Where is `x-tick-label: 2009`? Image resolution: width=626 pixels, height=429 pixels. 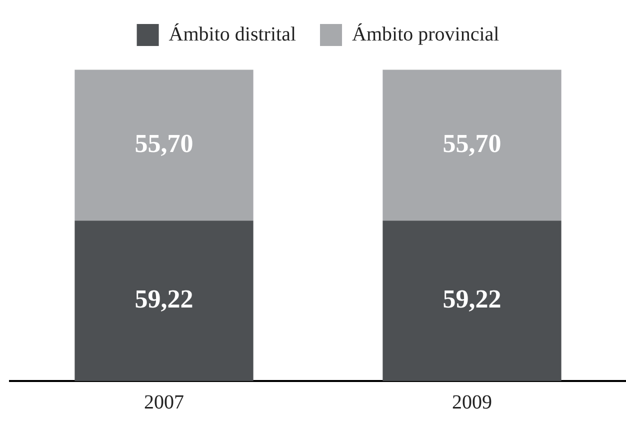
x-tick-label: 2009 is located at coordinates (472, 402).